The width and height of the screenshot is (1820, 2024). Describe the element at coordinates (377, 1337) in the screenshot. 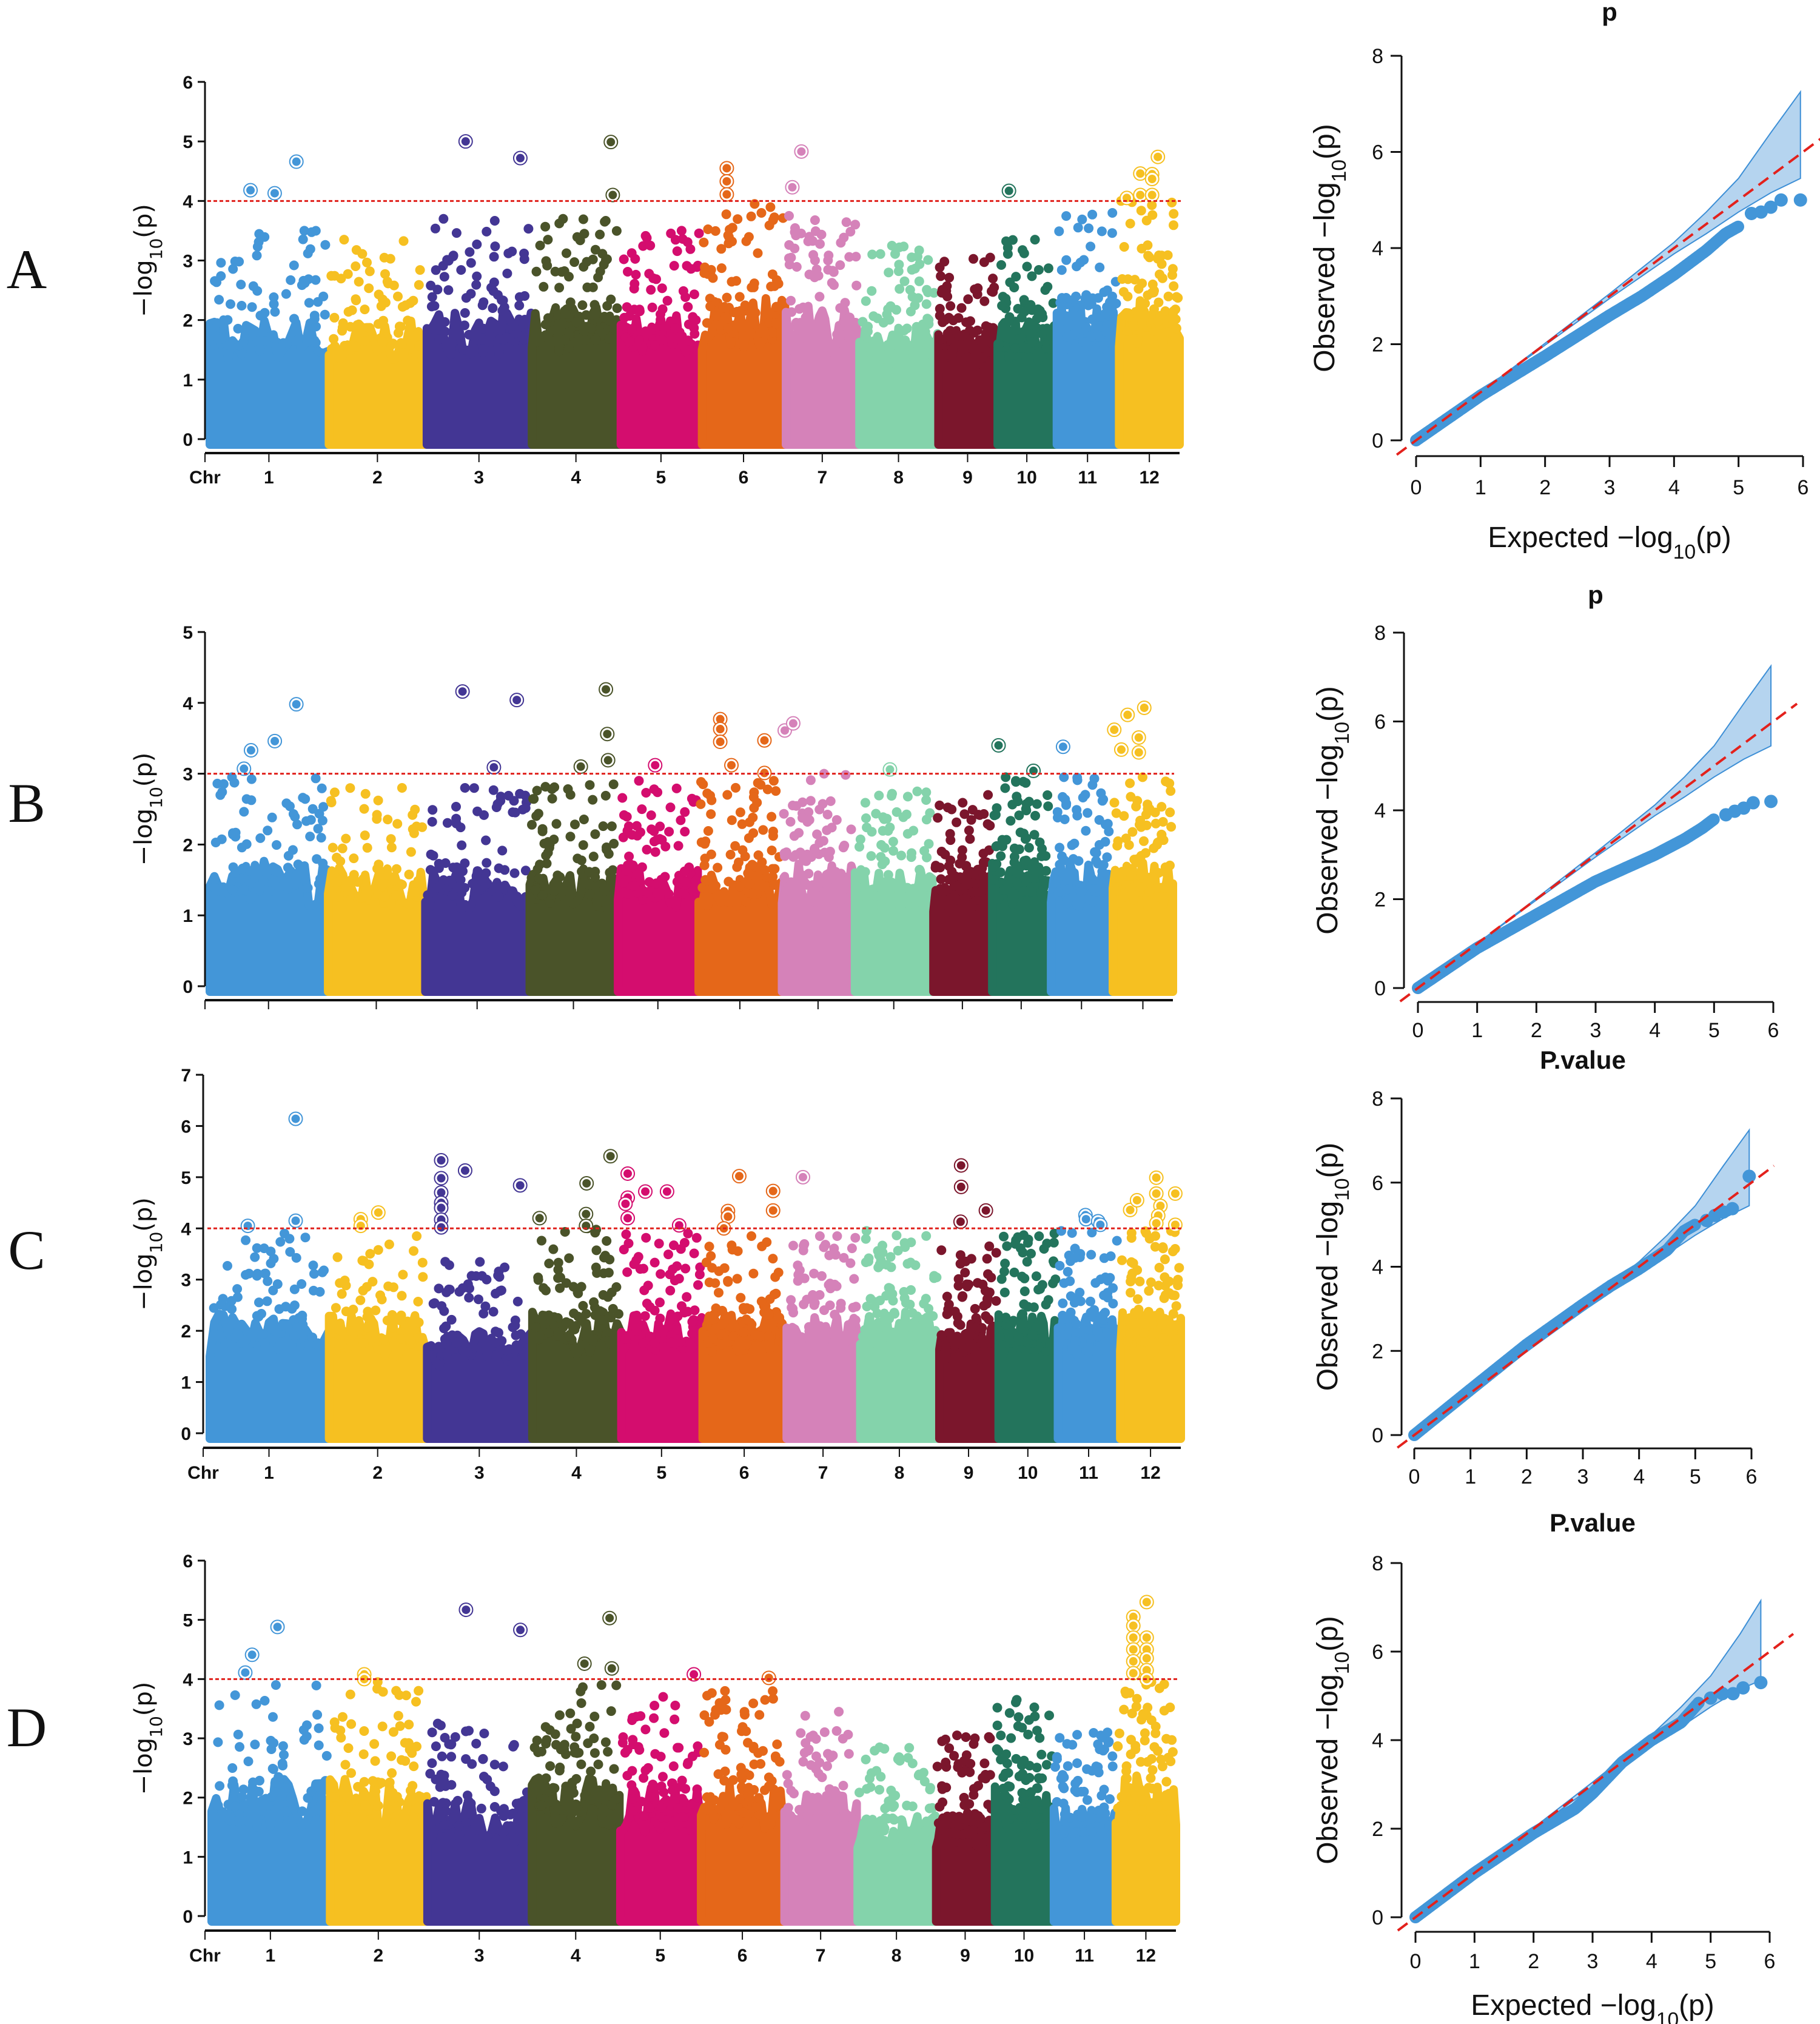

I see `chromosome-2-points` at that location.